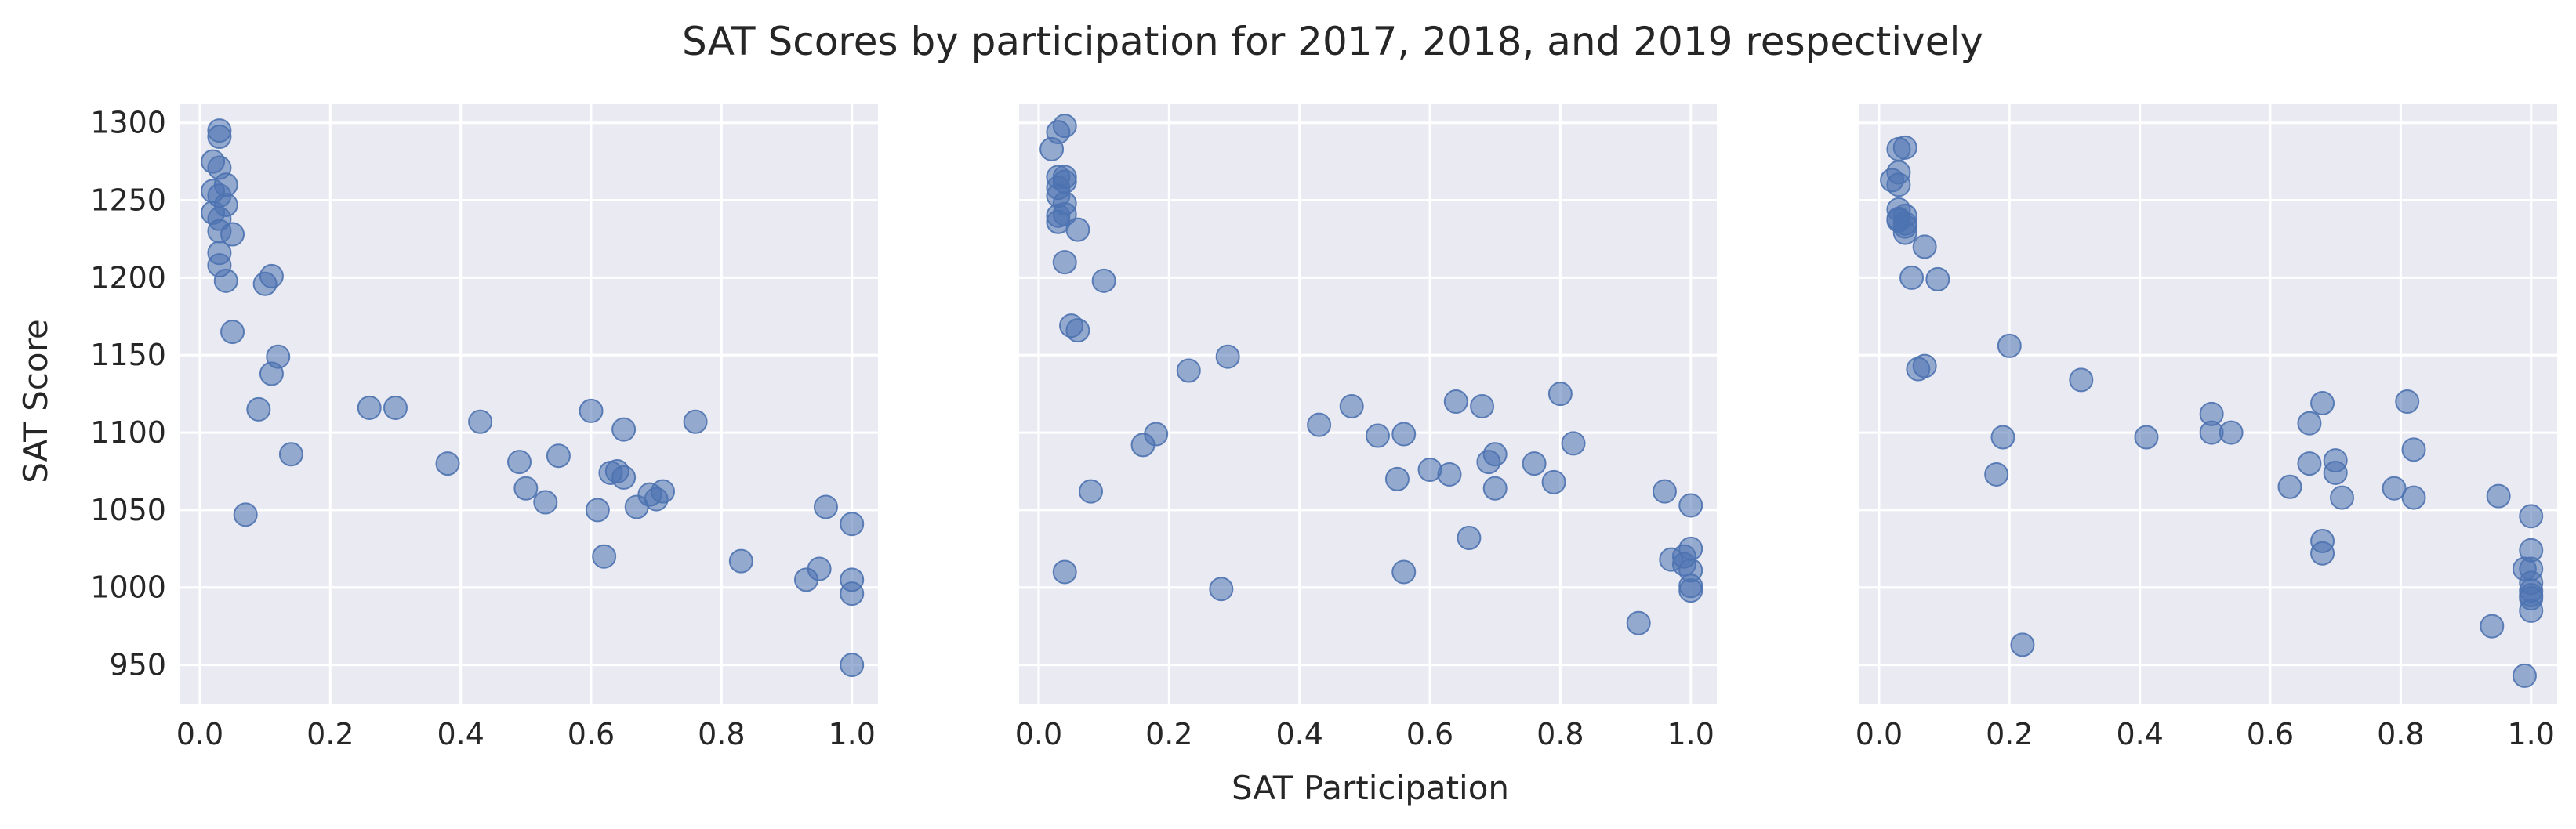 The height and width of the screenshot is (829, 2576). What do you see at coordinates (128, 201) in the screenshot?
I see `y-tick-label: 1250` at bounding box center [128, 201].